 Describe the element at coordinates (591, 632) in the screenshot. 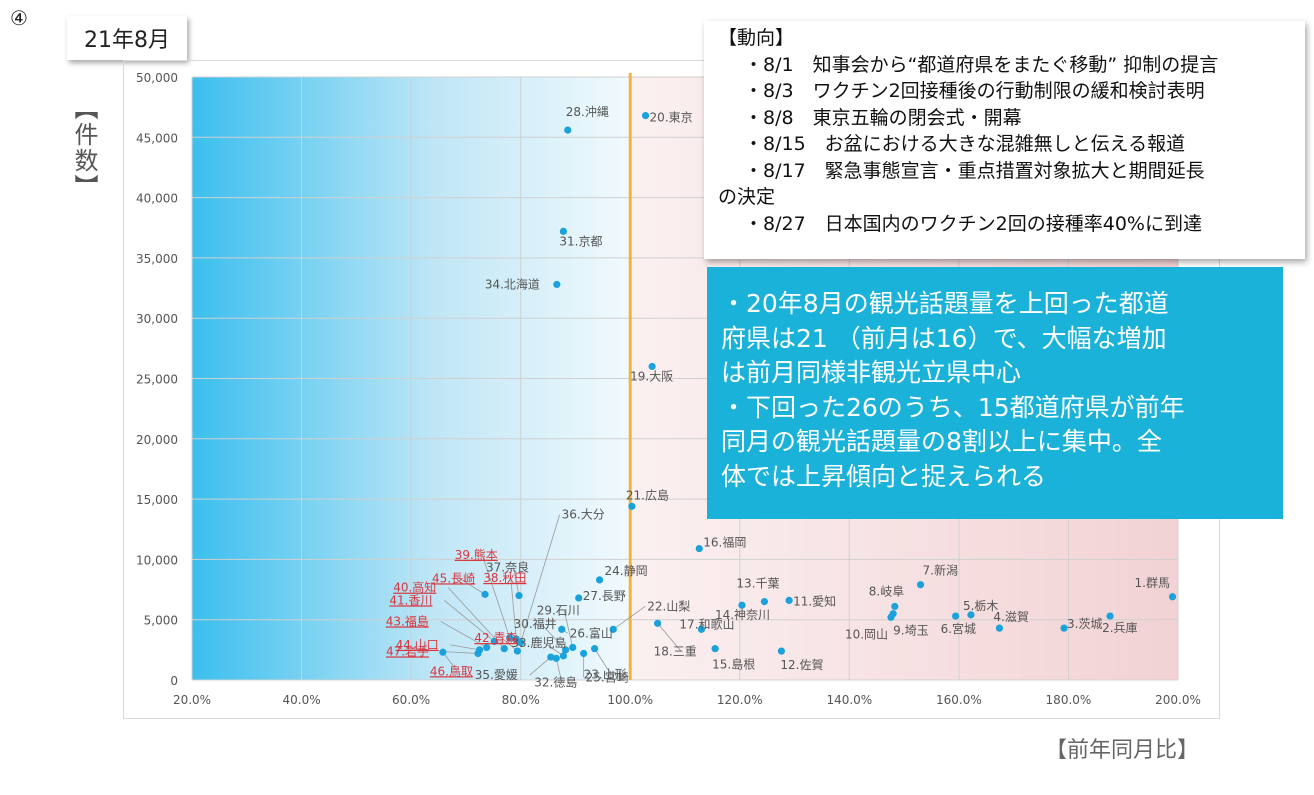

I see `point-label: 26.富山` at that location.